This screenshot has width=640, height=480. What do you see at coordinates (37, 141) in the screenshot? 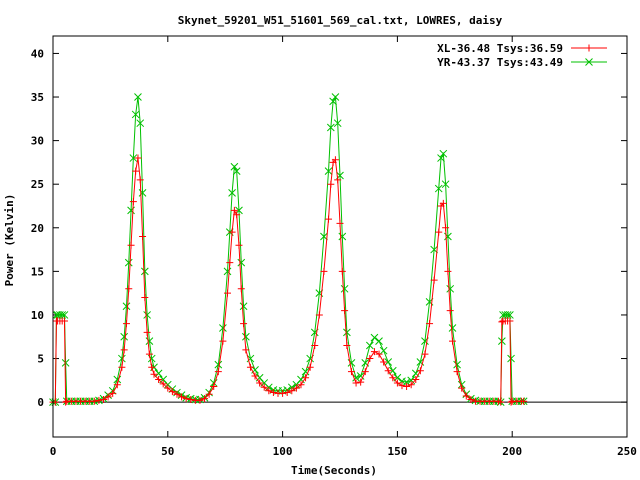
I see `y-tick-label: 30` at bounding box center [37, 141].